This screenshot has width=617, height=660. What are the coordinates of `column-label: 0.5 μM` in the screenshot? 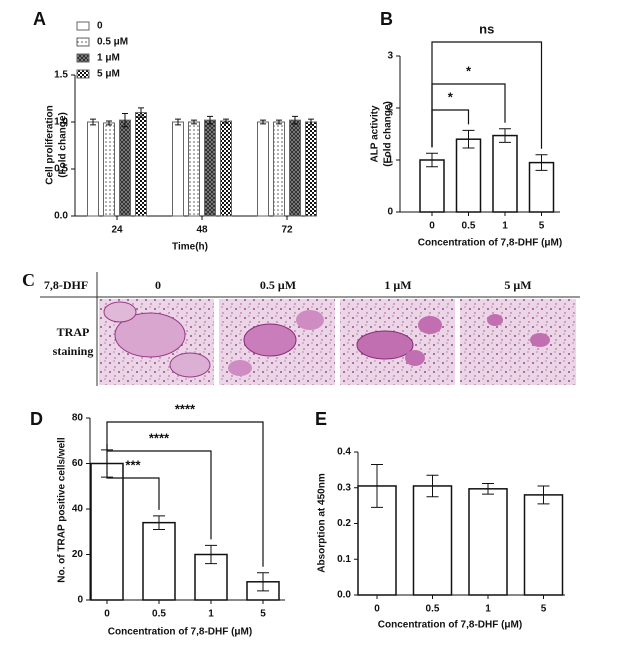 It's located at (278, 285).